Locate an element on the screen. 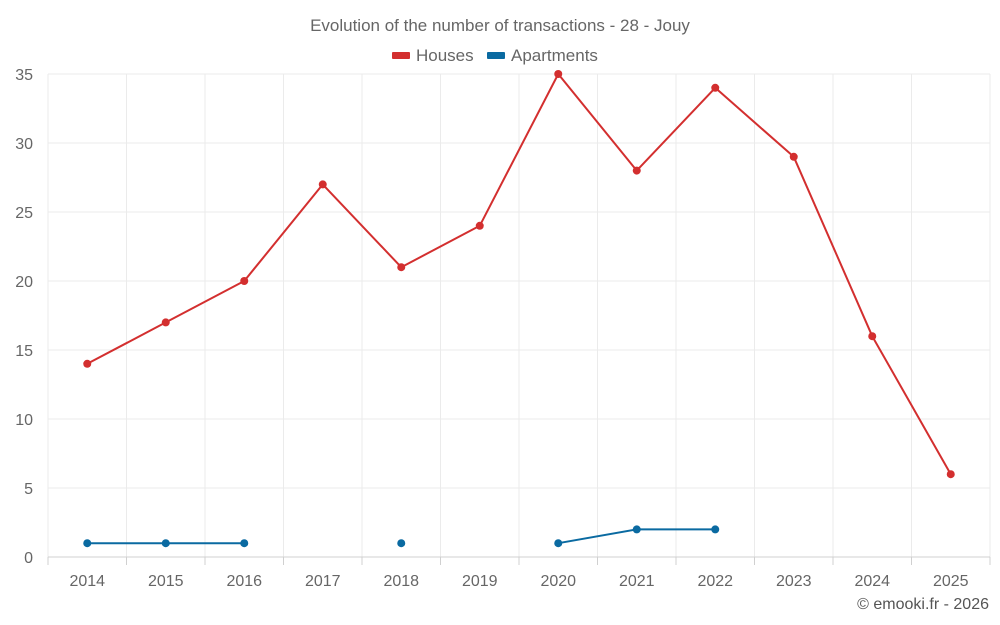 Image resolution: width=1000 pixels, height=625 pixels. point-houses-2018 is located at coordinates (401, 267).